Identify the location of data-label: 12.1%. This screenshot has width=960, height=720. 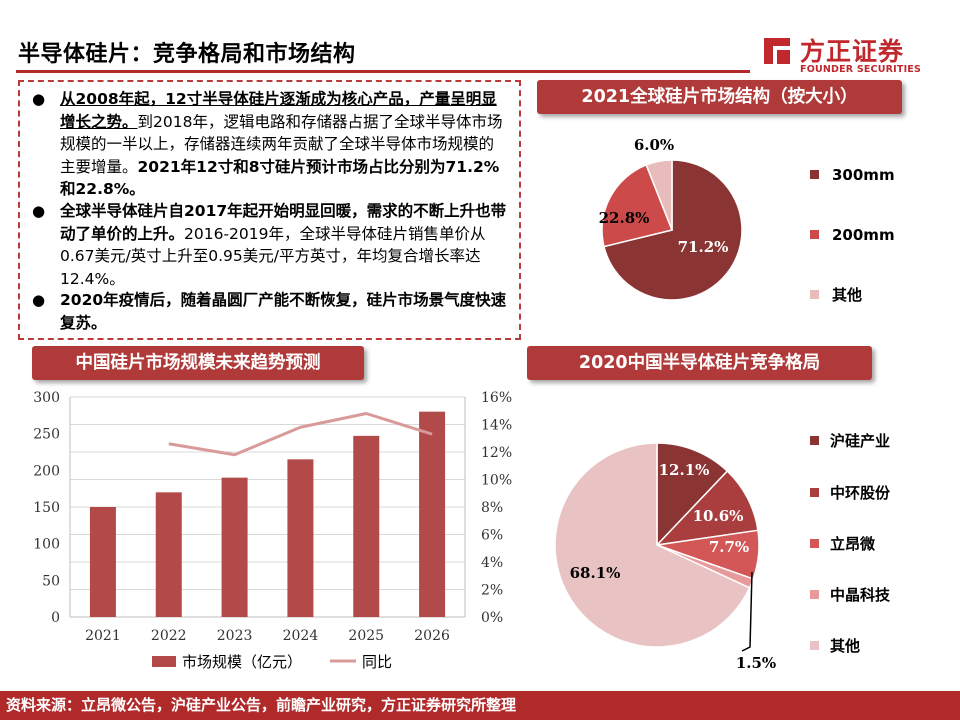
(684, 470).